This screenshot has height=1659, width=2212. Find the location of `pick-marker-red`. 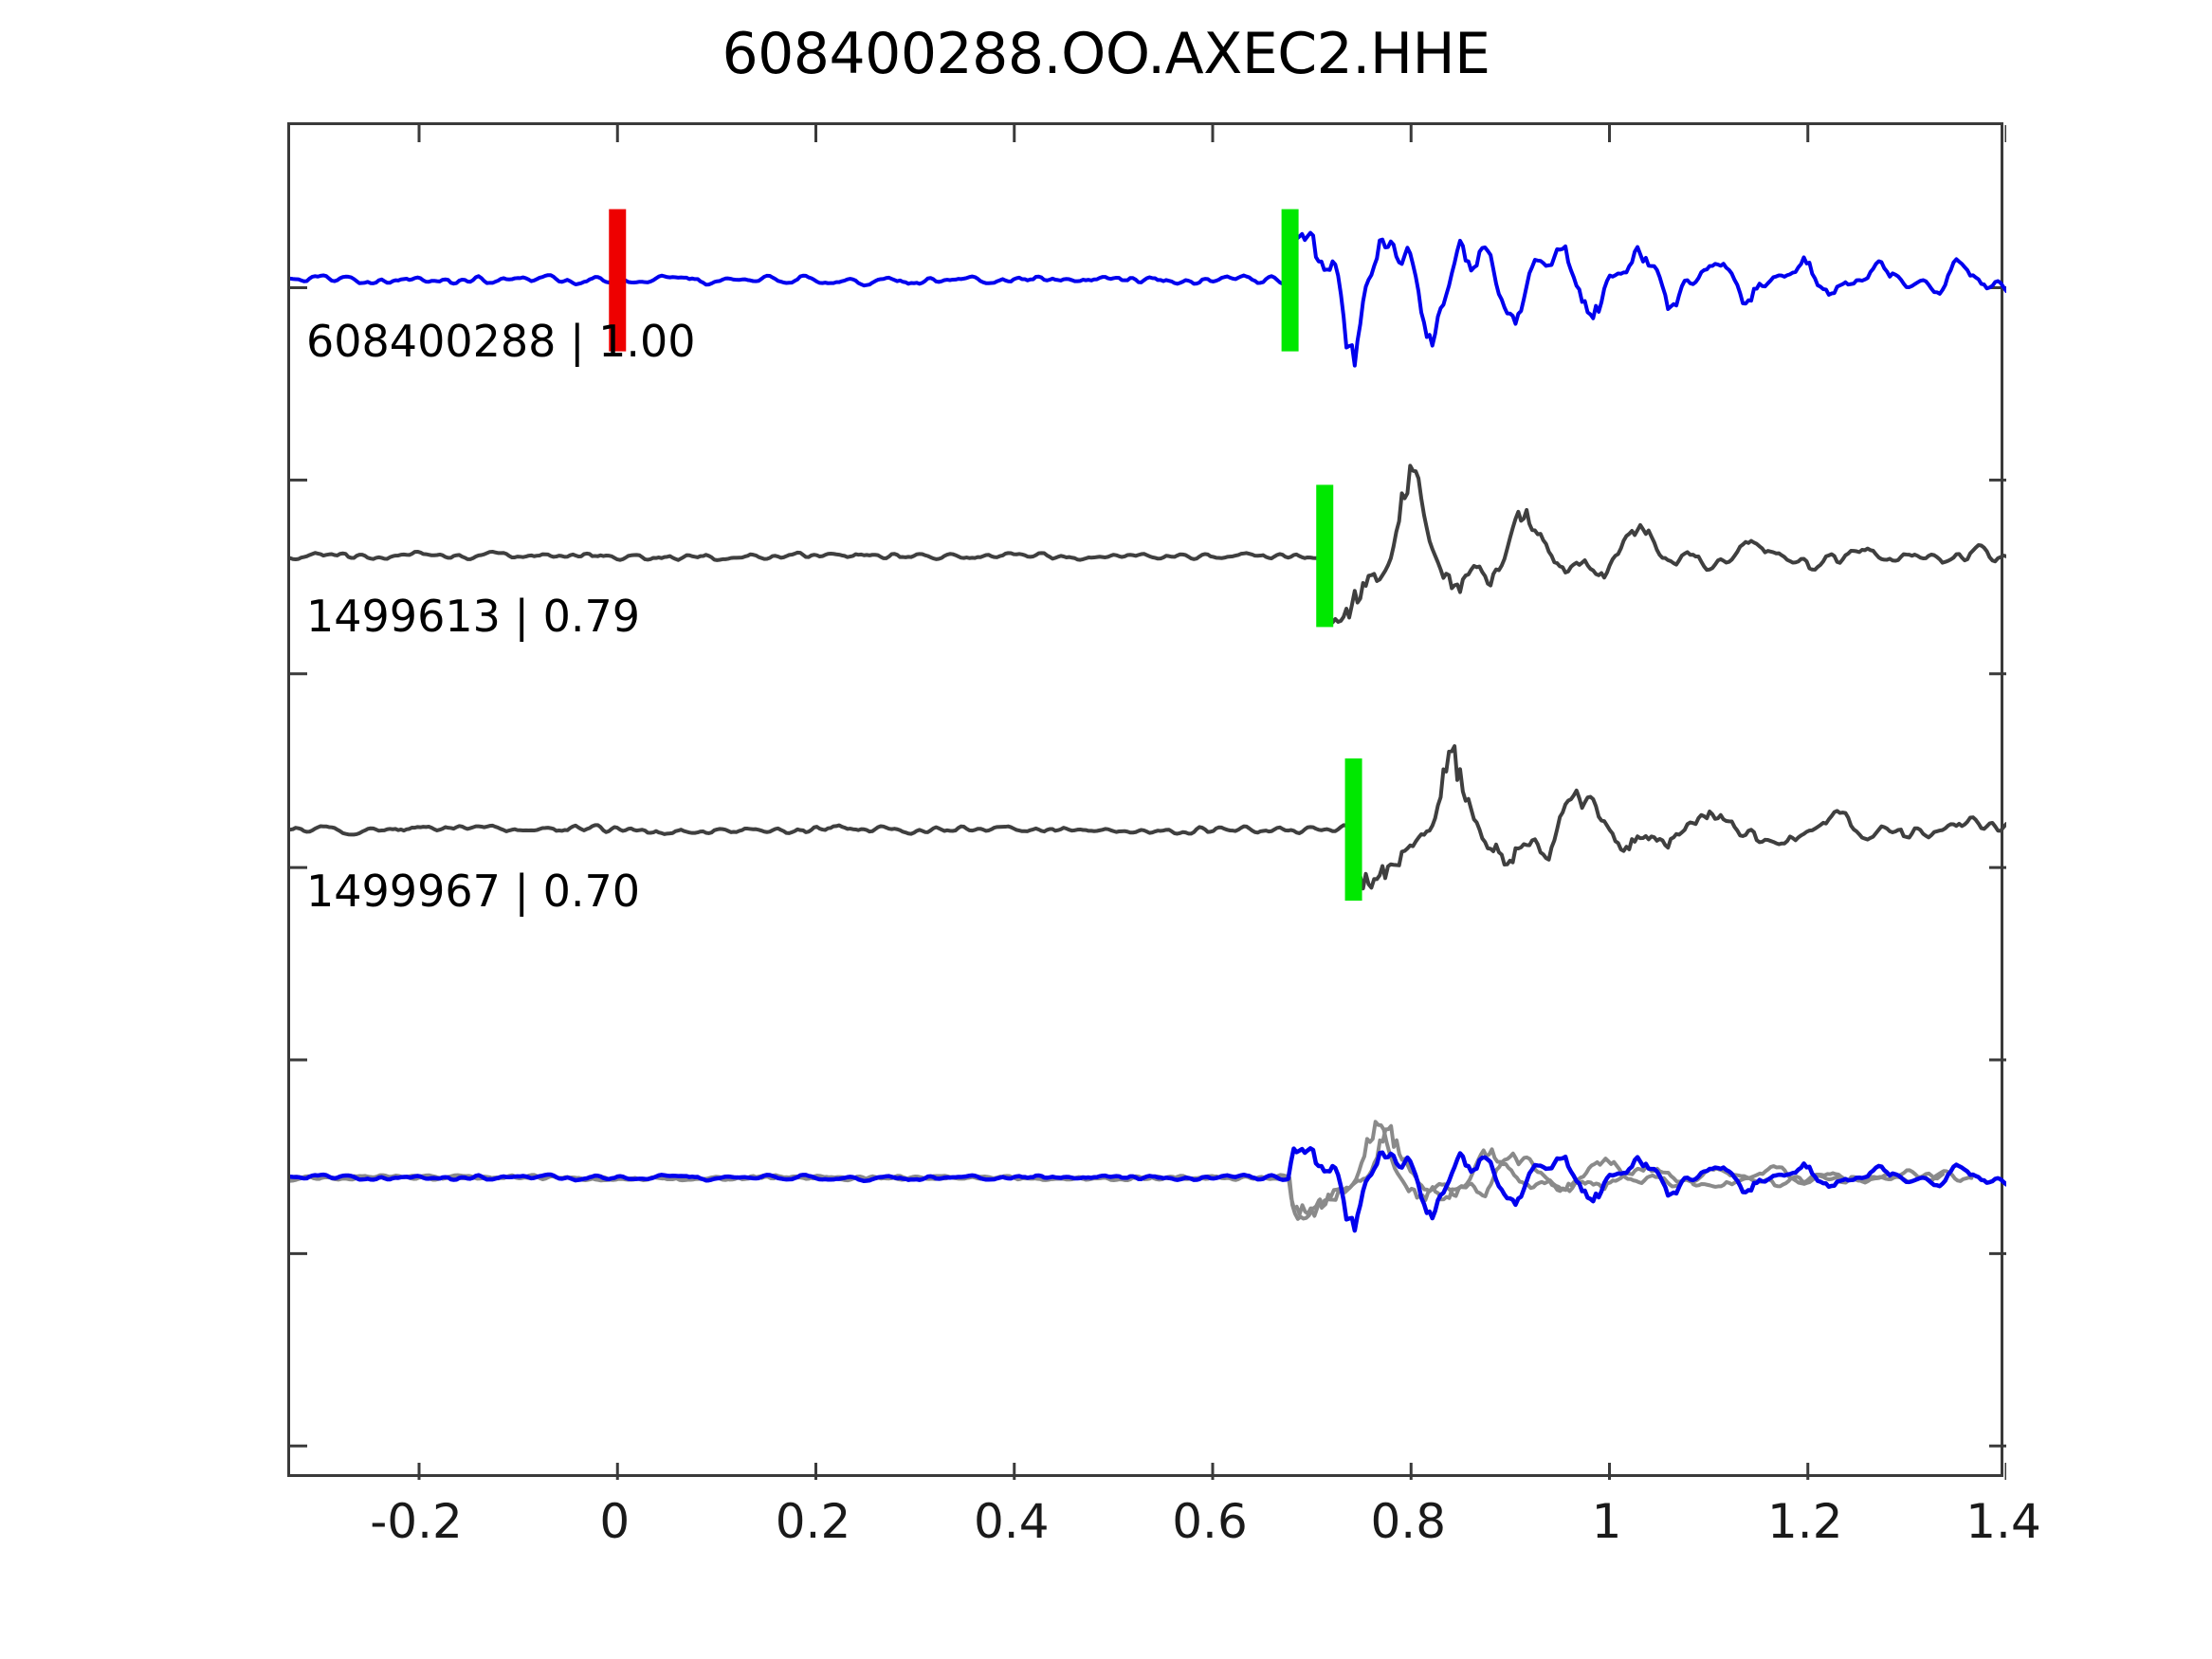

pick-marker-red is located at coordinates (618, 280).